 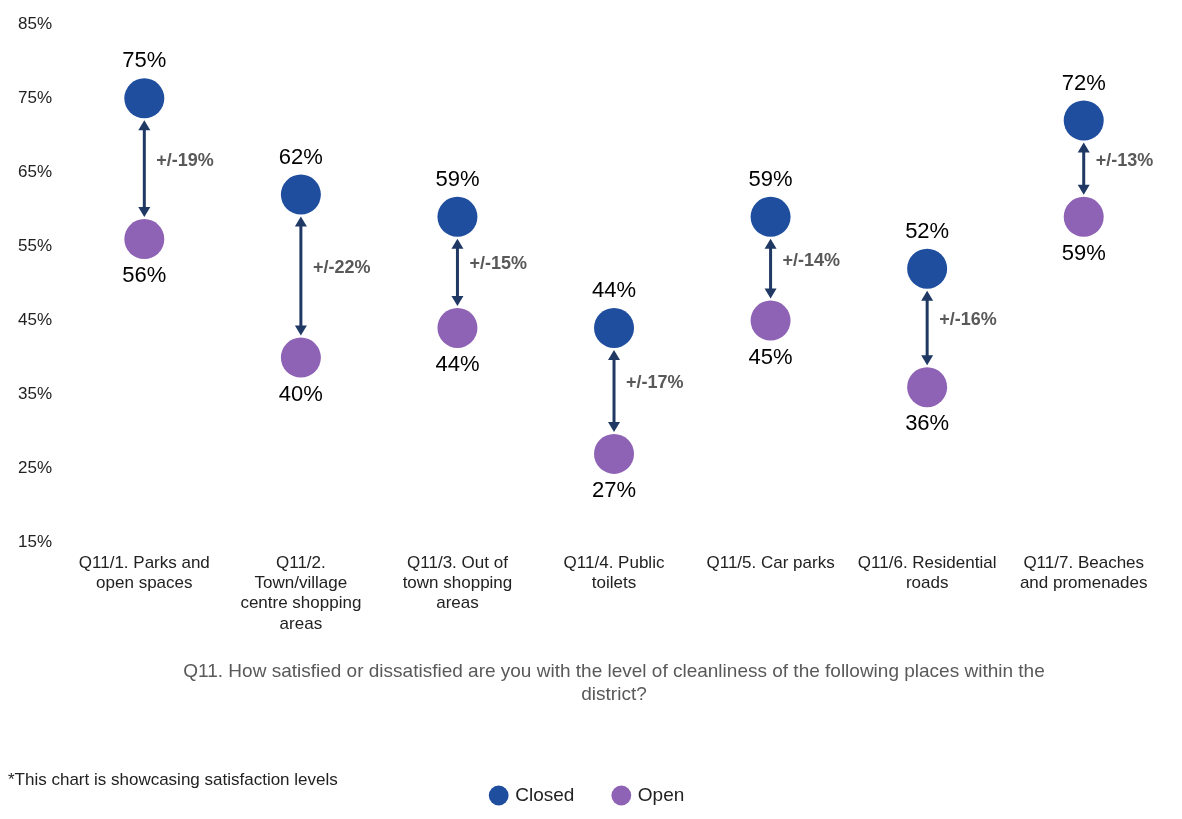 What do you see at coordinates (300, 156) in the screenshot?
I see `data-label: 62%` at bounding box center [300, 156].